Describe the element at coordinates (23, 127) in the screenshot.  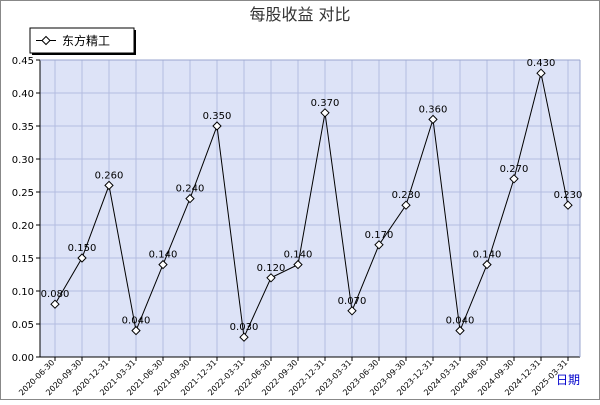
I see `y-tick-label: 0.35` at that location.